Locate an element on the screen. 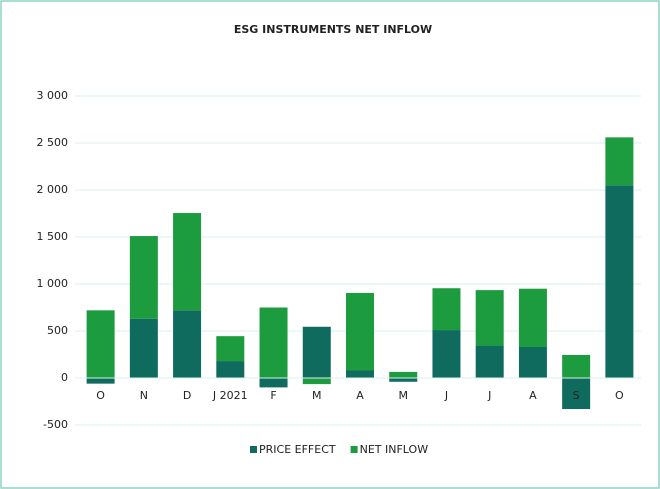 Image resolution: width=660 pixels, height=489 pixels. legend-label: NET INFLOW is located at coordinates (394, 449).